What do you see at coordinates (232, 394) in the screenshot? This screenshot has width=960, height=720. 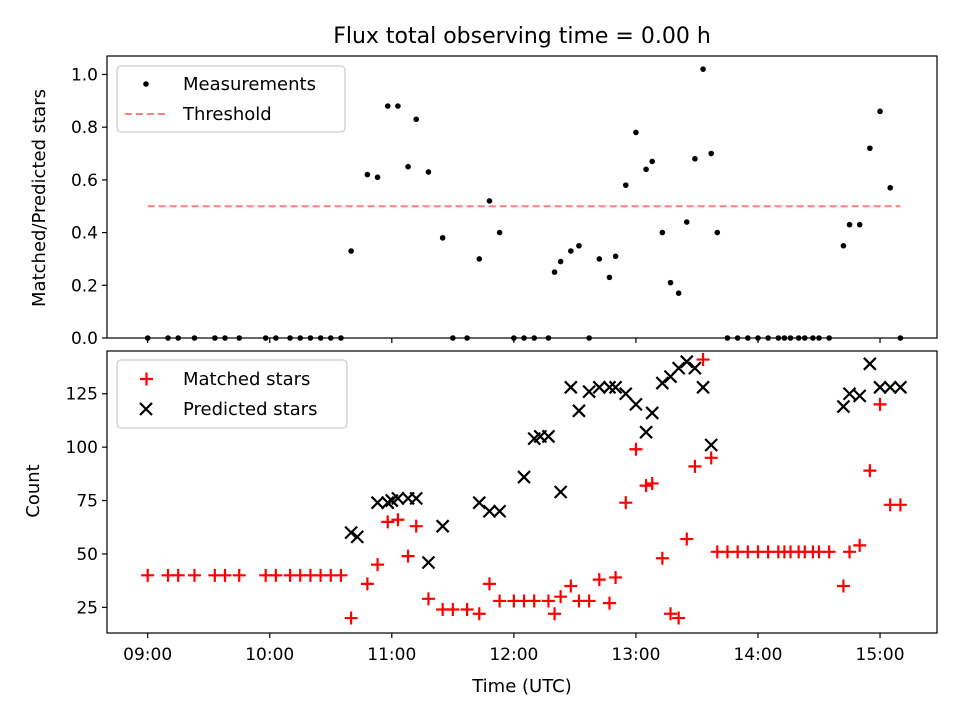 I see `count-legend-frame` at bounding box center [232, 394].